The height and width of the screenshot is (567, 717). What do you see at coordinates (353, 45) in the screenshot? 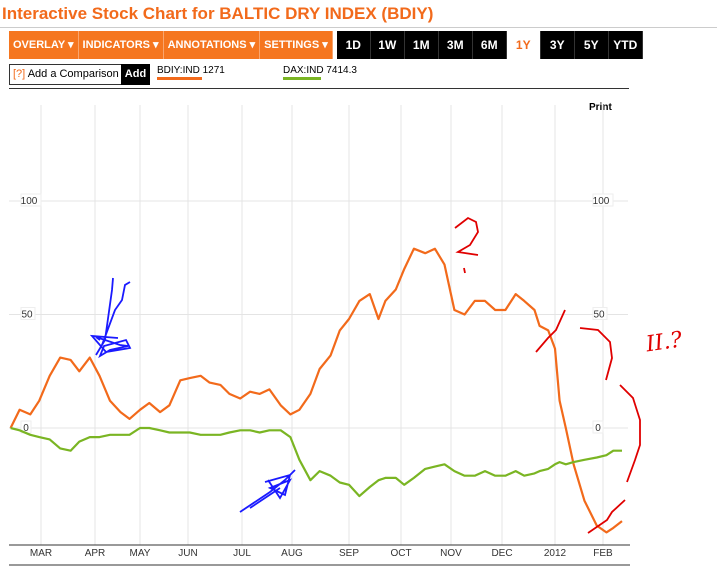
I see `range-1d: 1D` at bounding box center [353, 45].